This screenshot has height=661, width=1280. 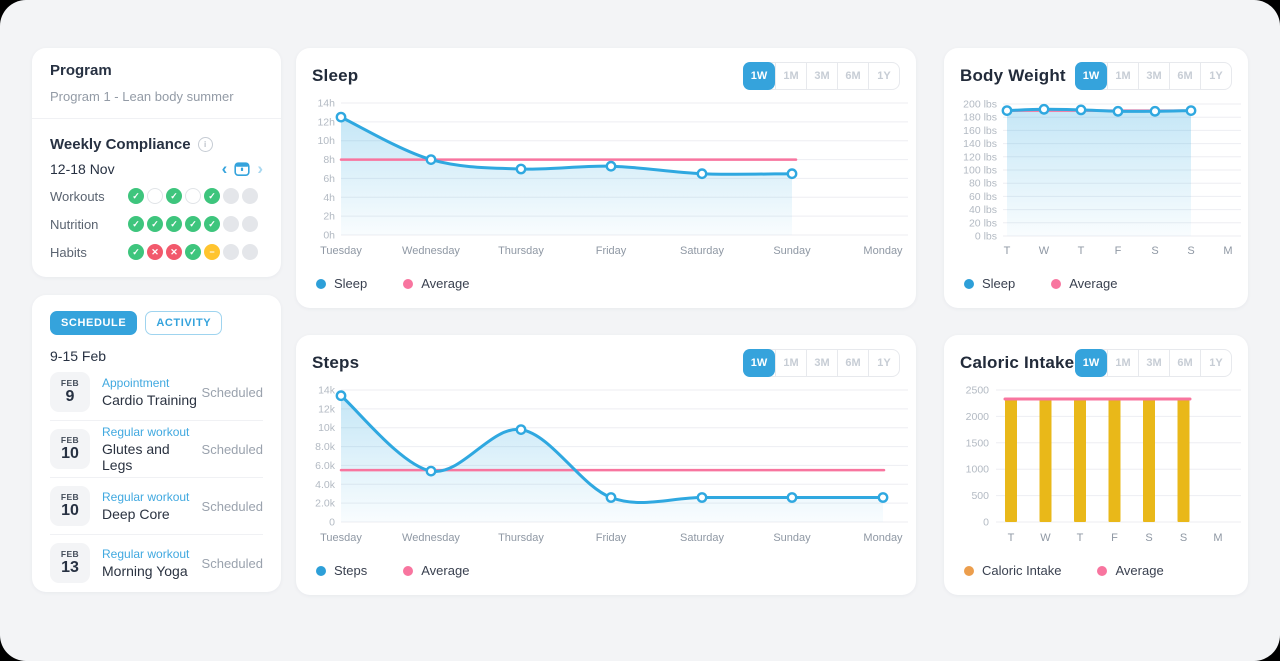 I want to click on svg-text: Wednesday, so click(x=431, y=251).